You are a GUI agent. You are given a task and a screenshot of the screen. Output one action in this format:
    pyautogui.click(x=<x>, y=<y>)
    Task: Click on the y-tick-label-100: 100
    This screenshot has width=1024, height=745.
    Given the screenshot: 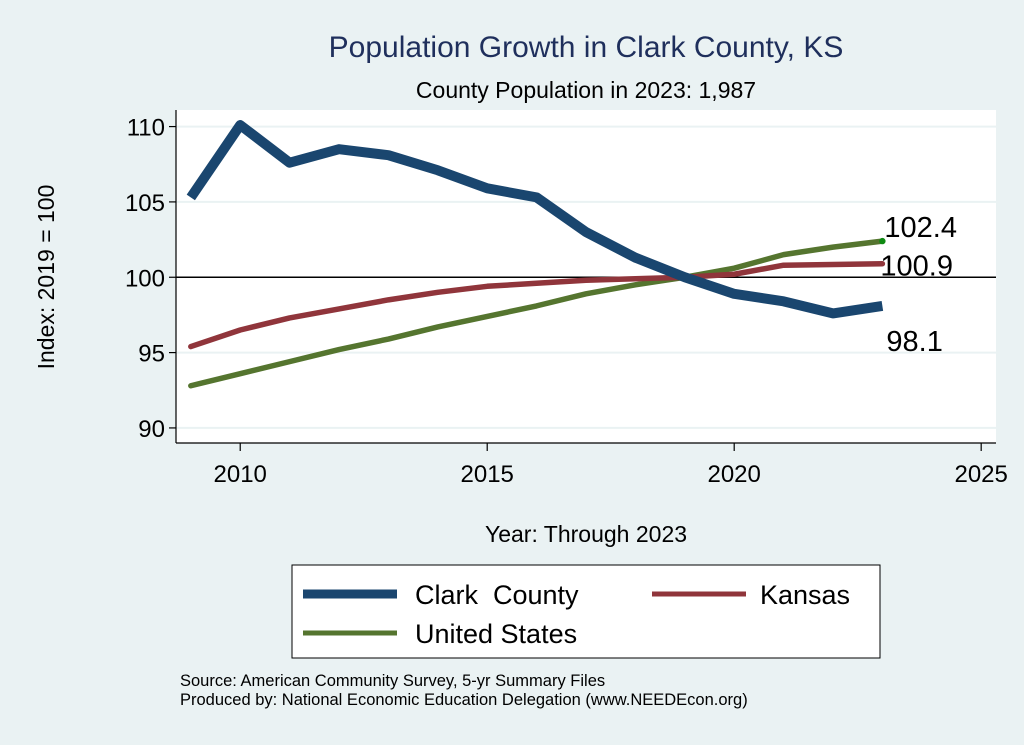 What is the action you would take?
    pyautogui.click(x=145, y=278)
    